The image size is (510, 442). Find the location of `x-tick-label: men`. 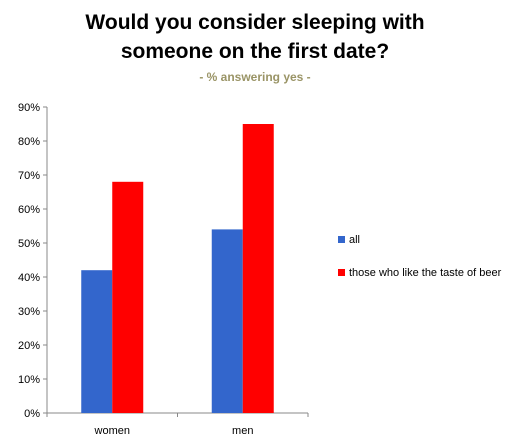

x-tick-label: men is located at coordinates (242, 431).